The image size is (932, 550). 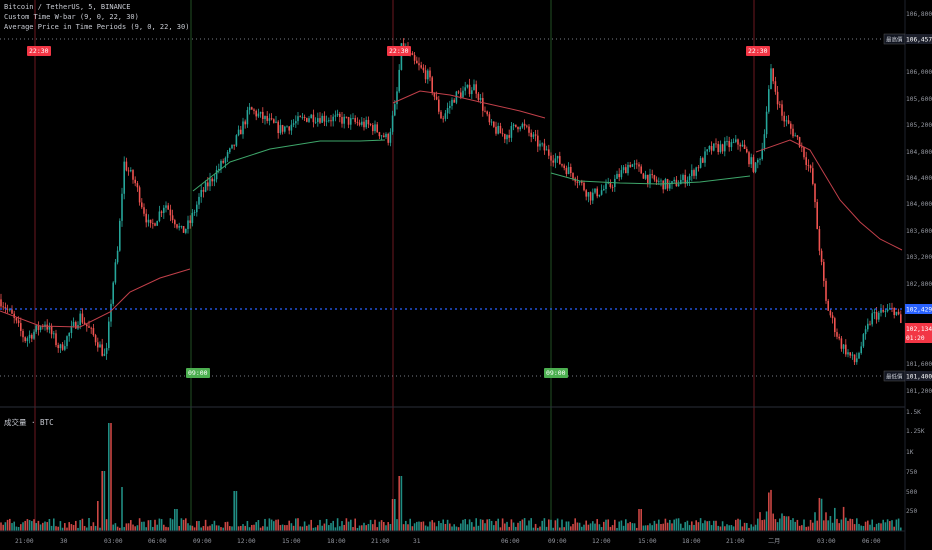 I want to click on time-axis-tick: 21:00, so click(x=24, y=541).